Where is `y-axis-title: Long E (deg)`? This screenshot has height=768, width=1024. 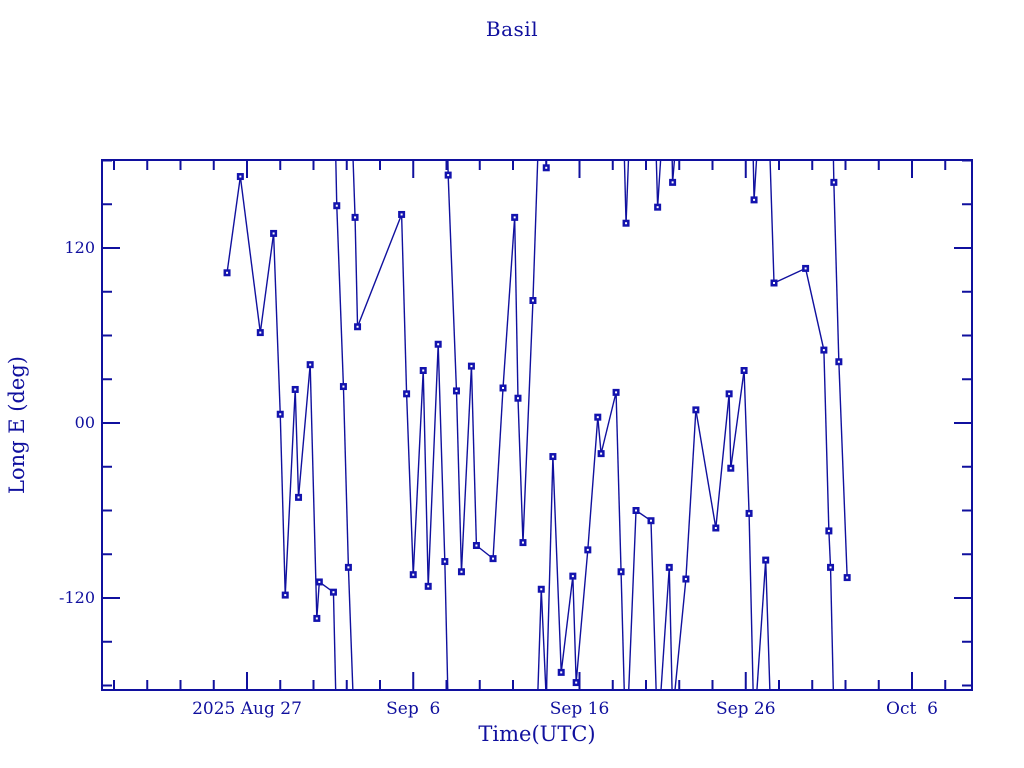
y-axis-title: Long E (deg) is located at coordinates (17, 425).